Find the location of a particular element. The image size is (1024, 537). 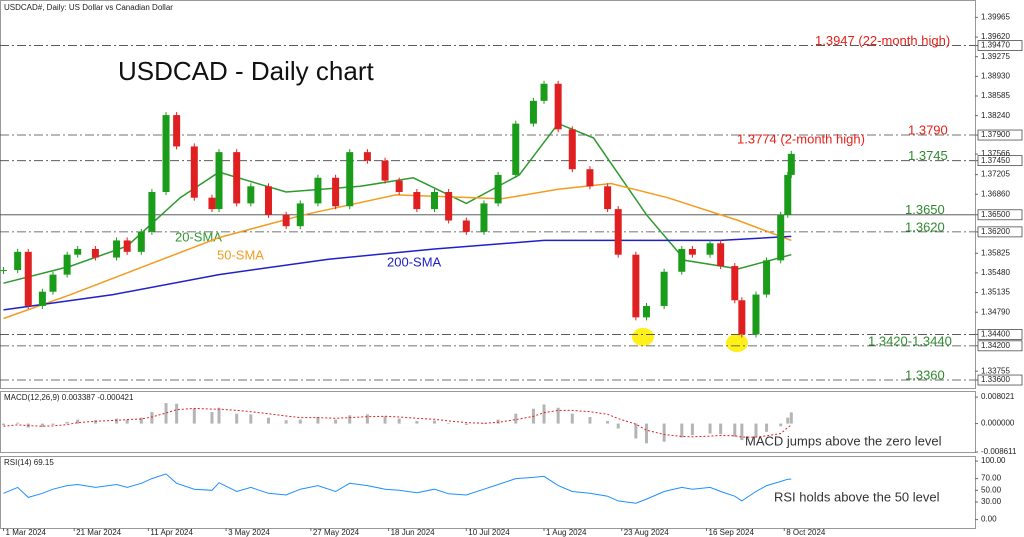

level-annotation: 1.3745 is located at coordinates (928, 155).